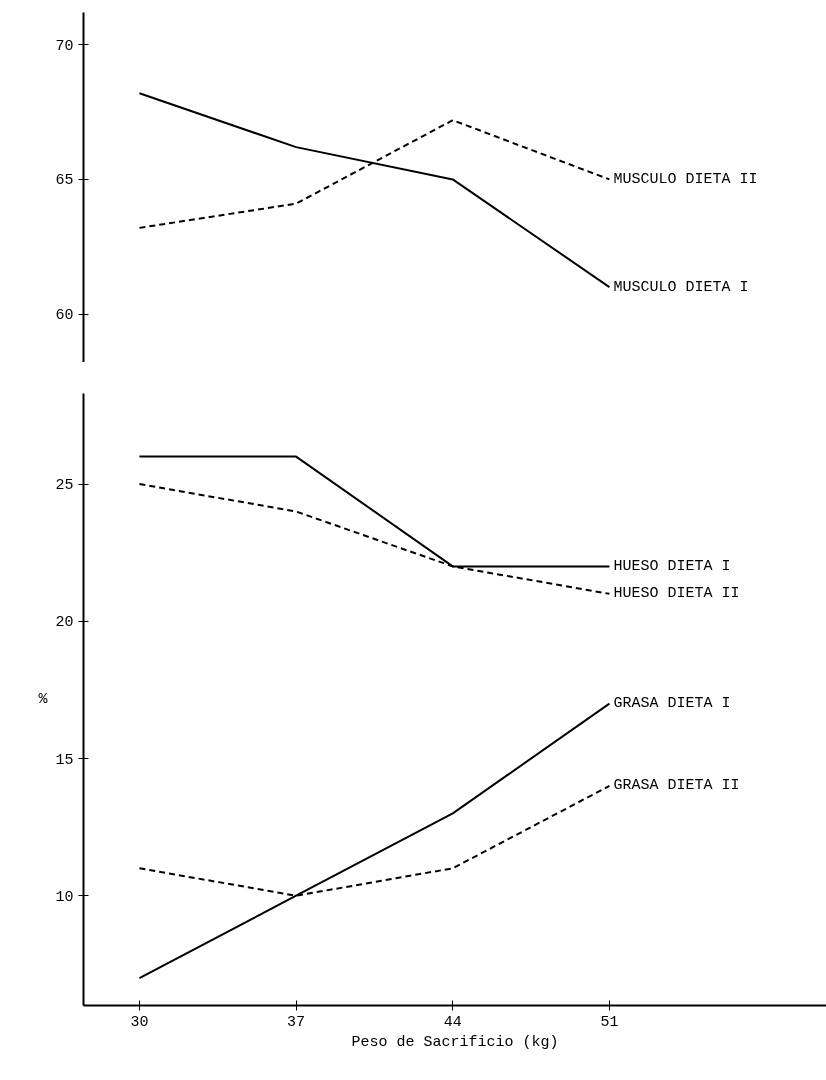 The height and width of the screenshot is (1080, 826). Describe the element at coordinates (676, 594) in the screenshot. I see `series-label: HUESO DIETA II` at that location.